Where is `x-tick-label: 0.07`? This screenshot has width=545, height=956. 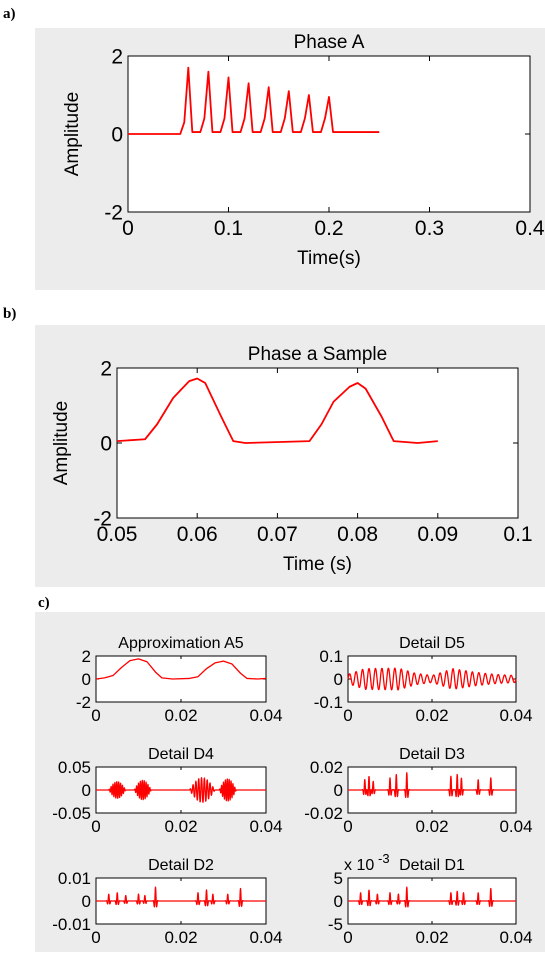 x-tick-label: 0.07 is located at coordinates (277, 534).